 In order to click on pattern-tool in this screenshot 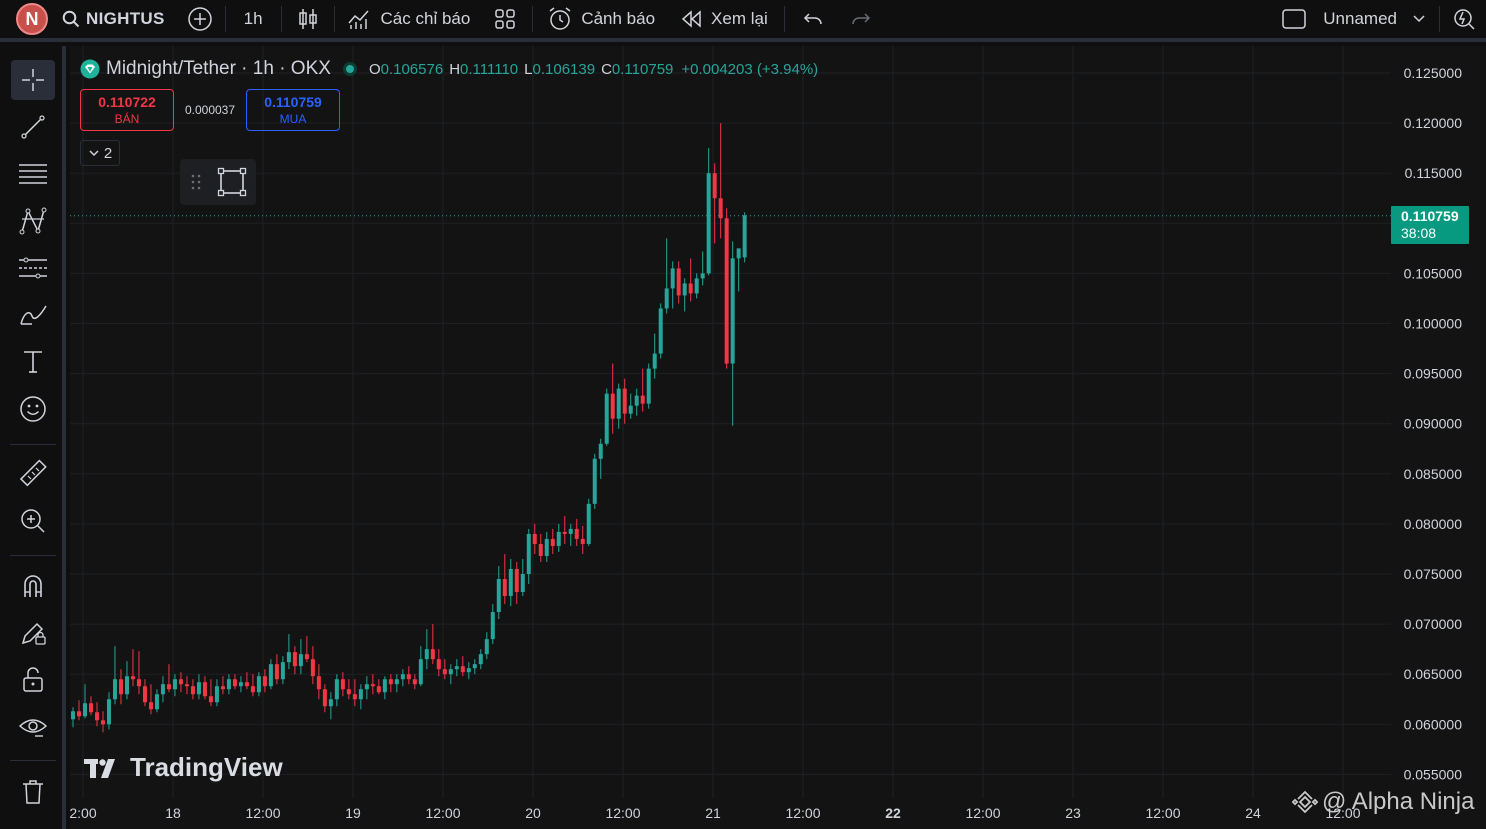, I will do `click(33, 221)`.